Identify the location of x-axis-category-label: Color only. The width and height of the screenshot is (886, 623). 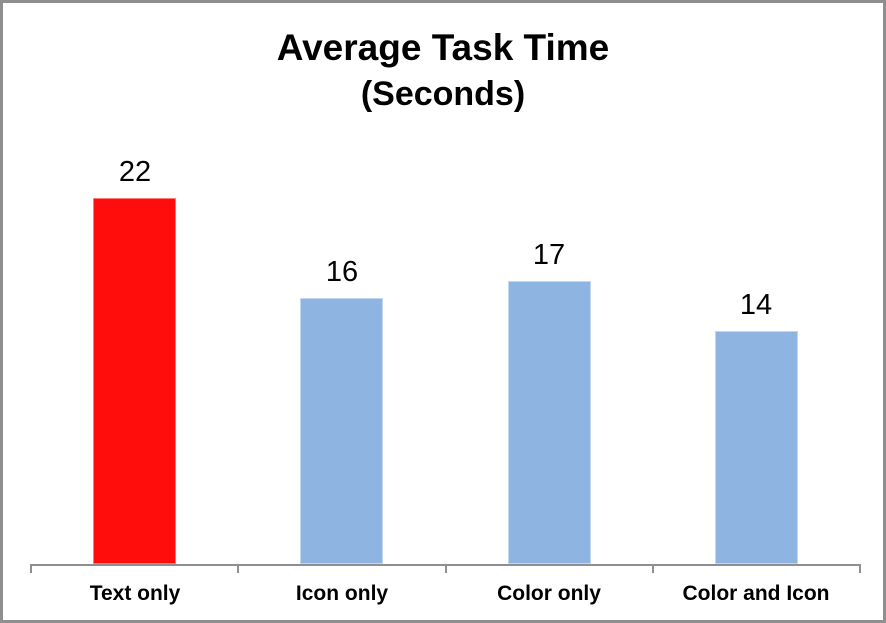
(549, 593).